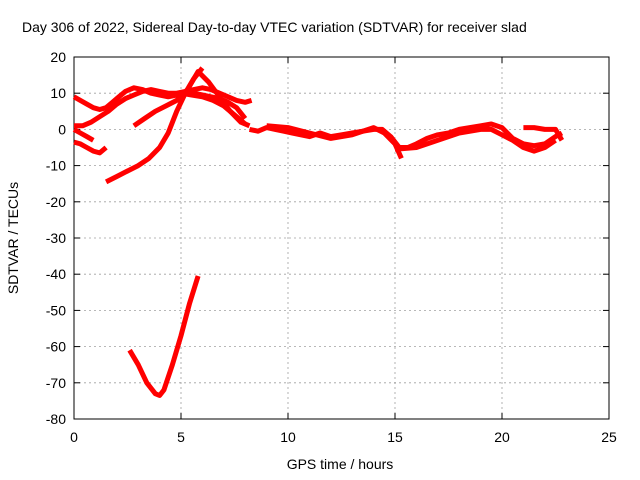  I want to click on y-tick-label: 20, so click(58, 57).